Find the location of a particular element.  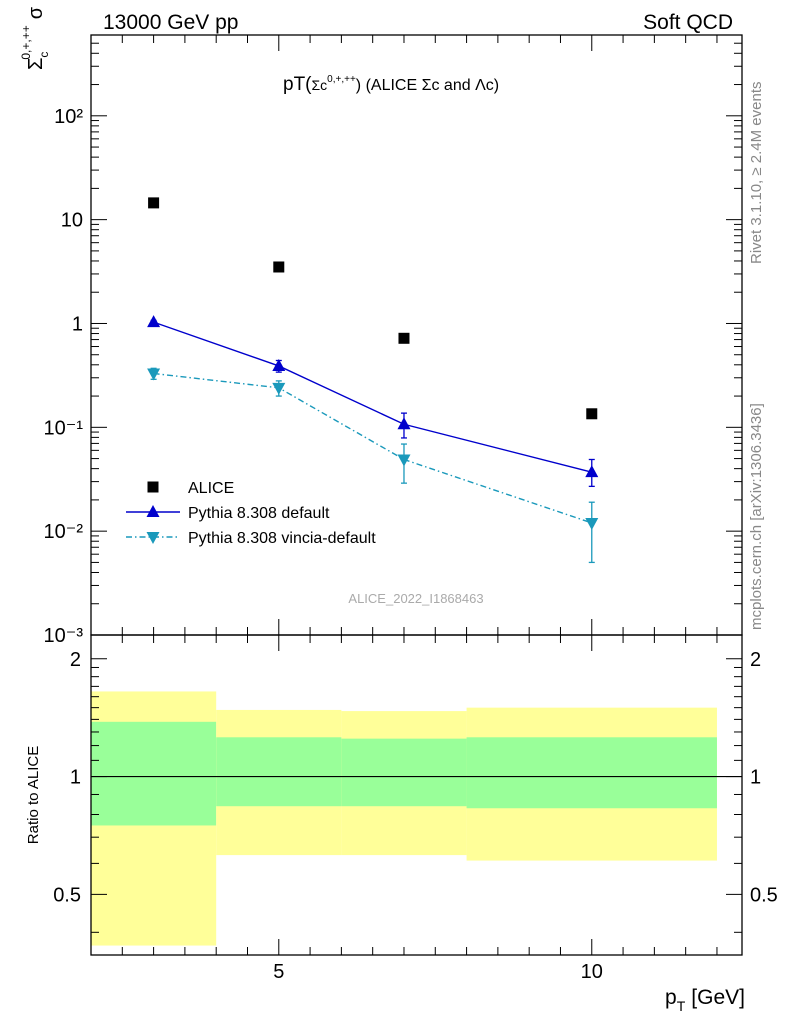

ratio-ylabel: Ratio to ALICE is located at coordinates (33, 795).